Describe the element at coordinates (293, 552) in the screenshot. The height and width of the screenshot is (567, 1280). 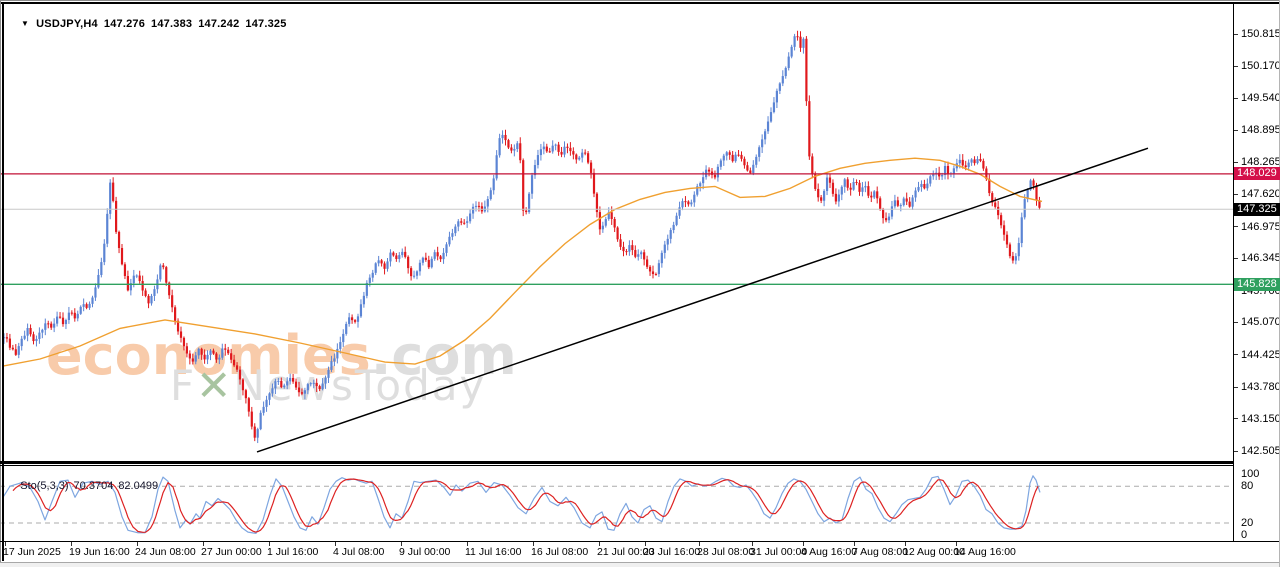
I see `time-axis-label: 1 Jul 16:00` at that location.